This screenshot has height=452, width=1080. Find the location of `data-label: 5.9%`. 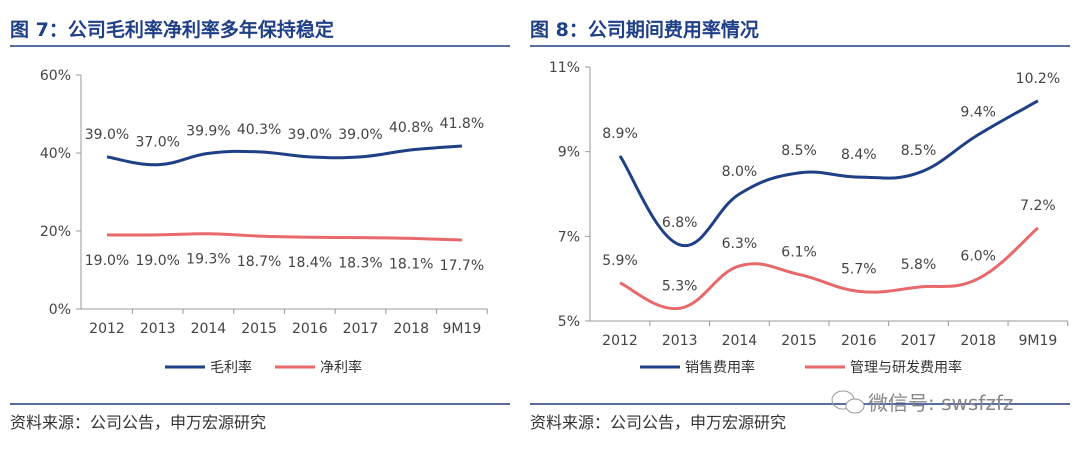

data-label: 5.9% is located at coordinates (620, 261).